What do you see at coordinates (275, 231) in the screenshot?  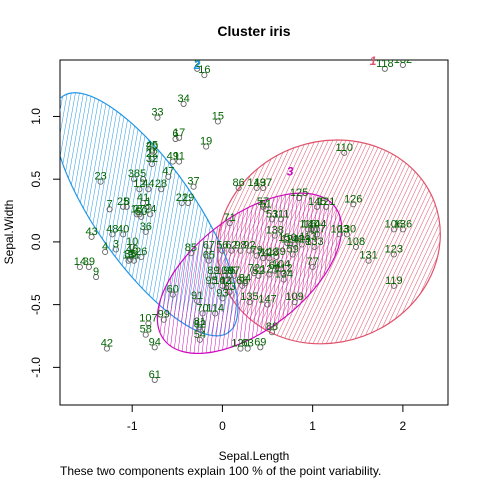 I see `point-label: 138` at bounding box center [275, 231].